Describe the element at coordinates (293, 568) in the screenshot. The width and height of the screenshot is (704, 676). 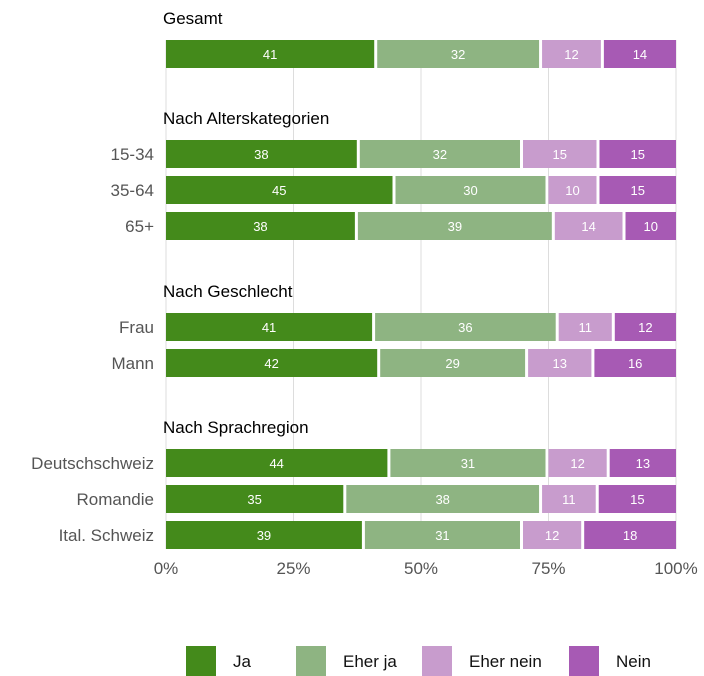
I see `x-tick-label: 25%` at that location.